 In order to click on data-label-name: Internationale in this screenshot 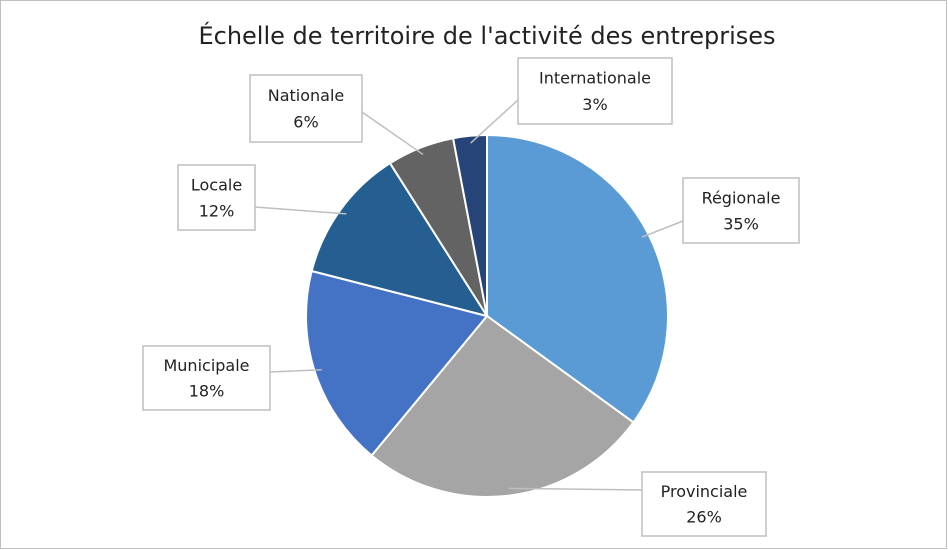, I will do `click(595, 78)`.